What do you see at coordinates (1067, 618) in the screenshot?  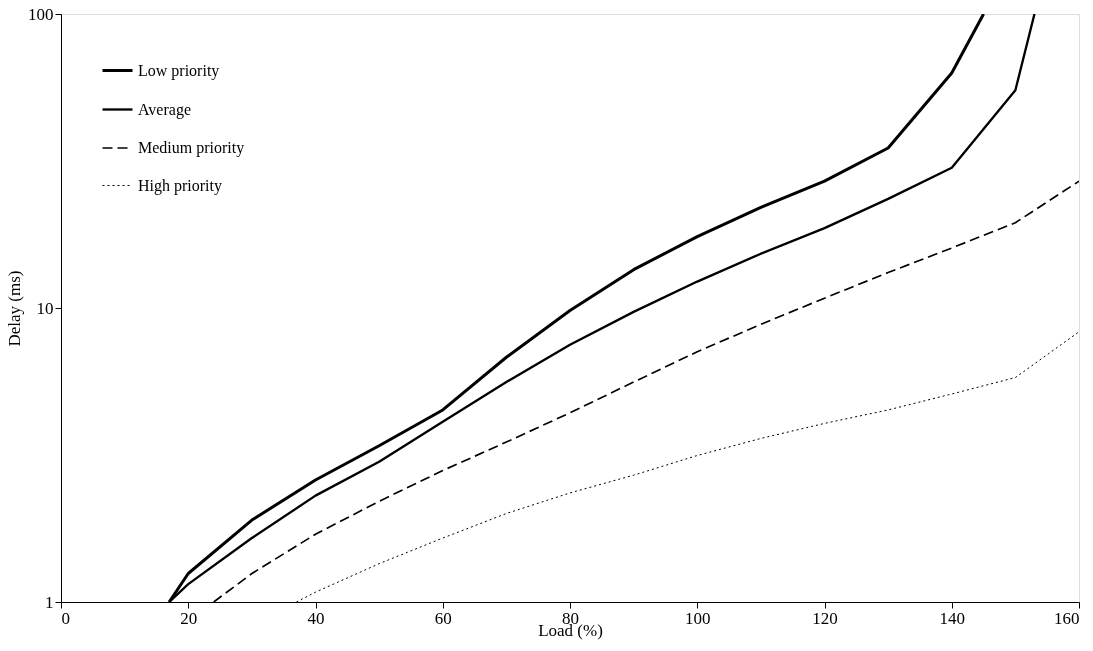 I see `x-tick-label: 160` at bounding box center [1067, 618].